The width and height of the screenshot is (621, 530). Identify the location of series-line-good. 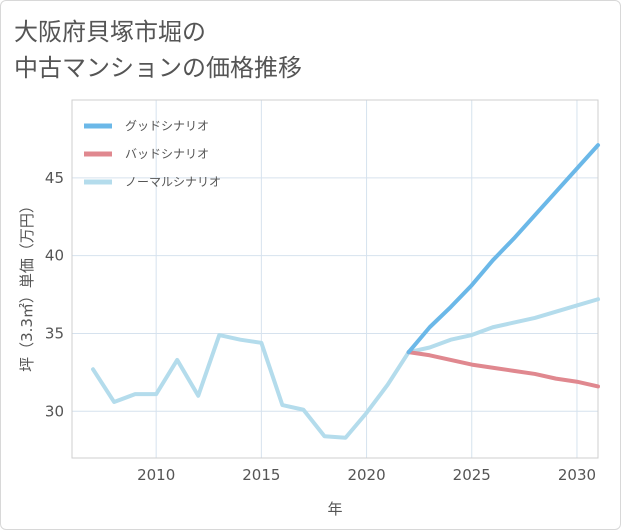
(503, 249).